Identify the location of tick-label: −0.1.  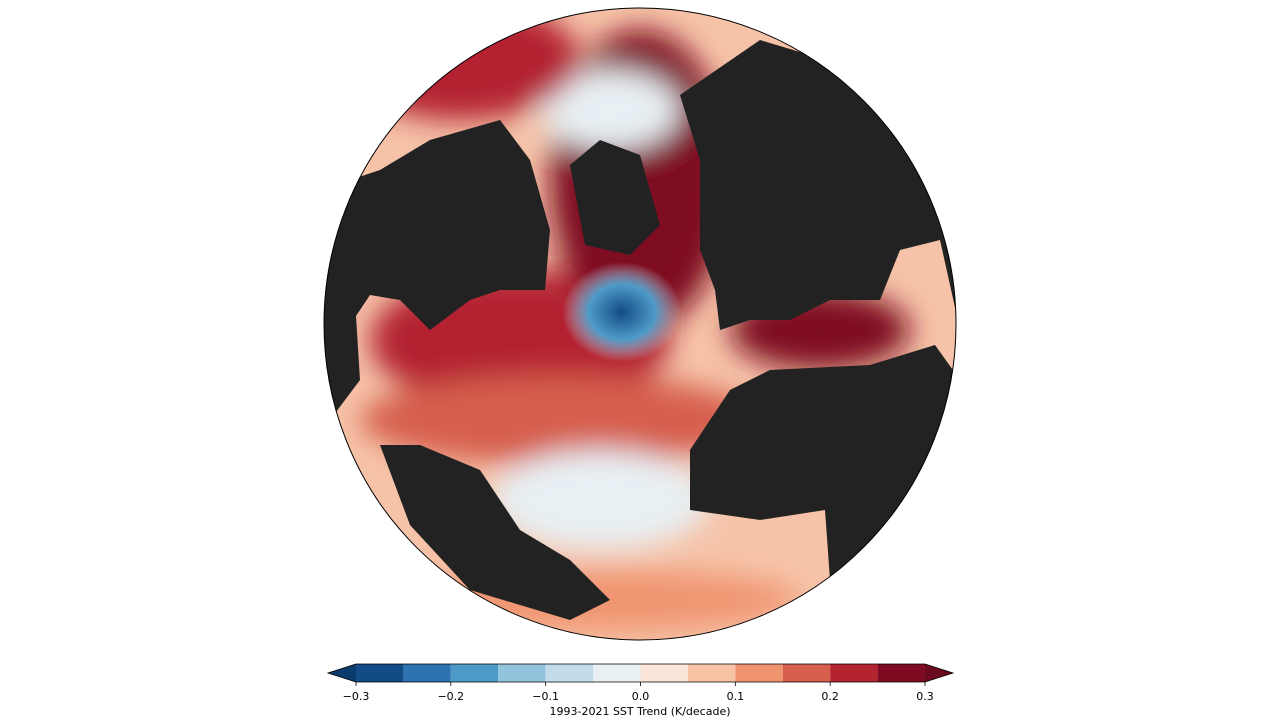
(545, 696).